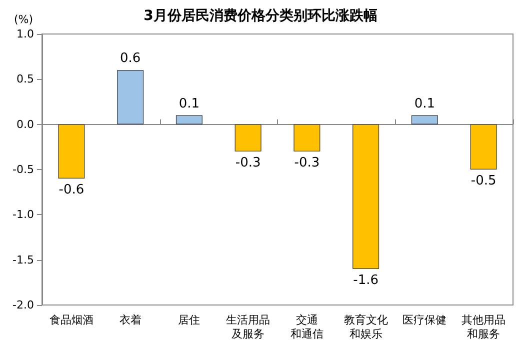  I want to click on x-tick-label: 医疗保健, so click(424, 320).